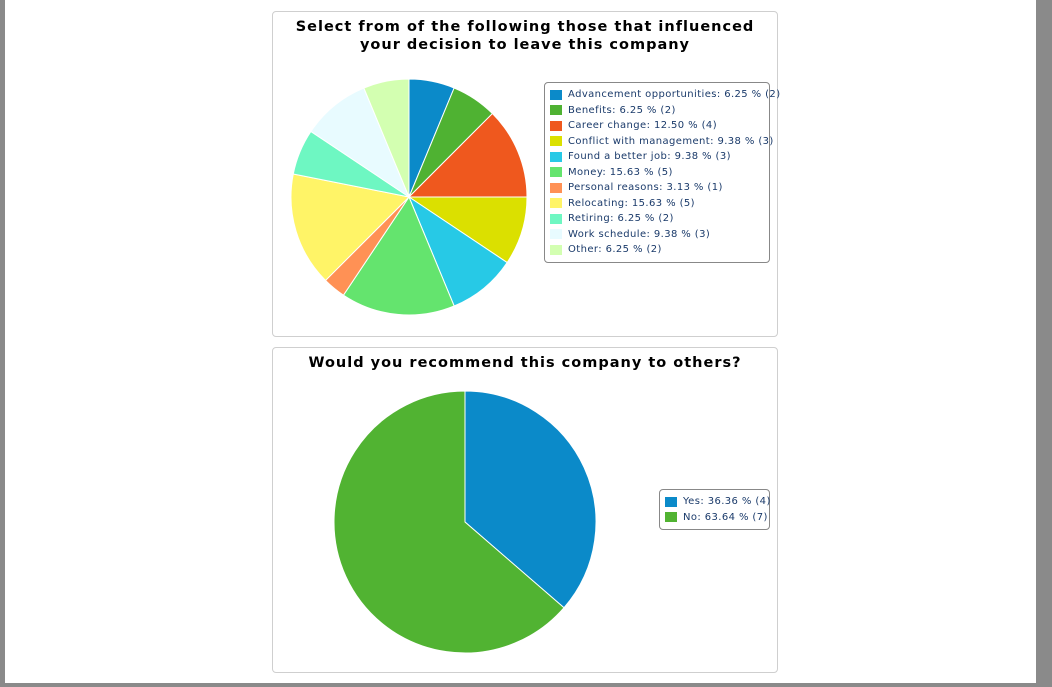 The width and height of the screenshot is (1052, 687). I want to click on legend-item: Relocating: 15.63 % (5), so click(657, 204).